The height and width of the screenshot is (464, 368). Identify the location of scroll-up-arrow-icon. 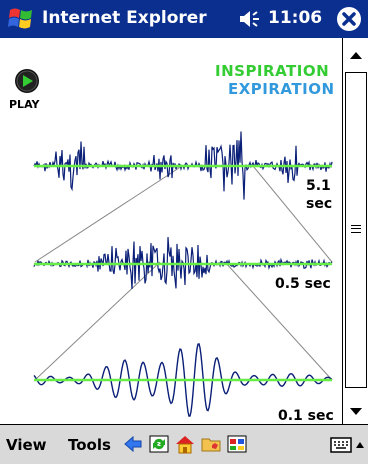
(355, 55).